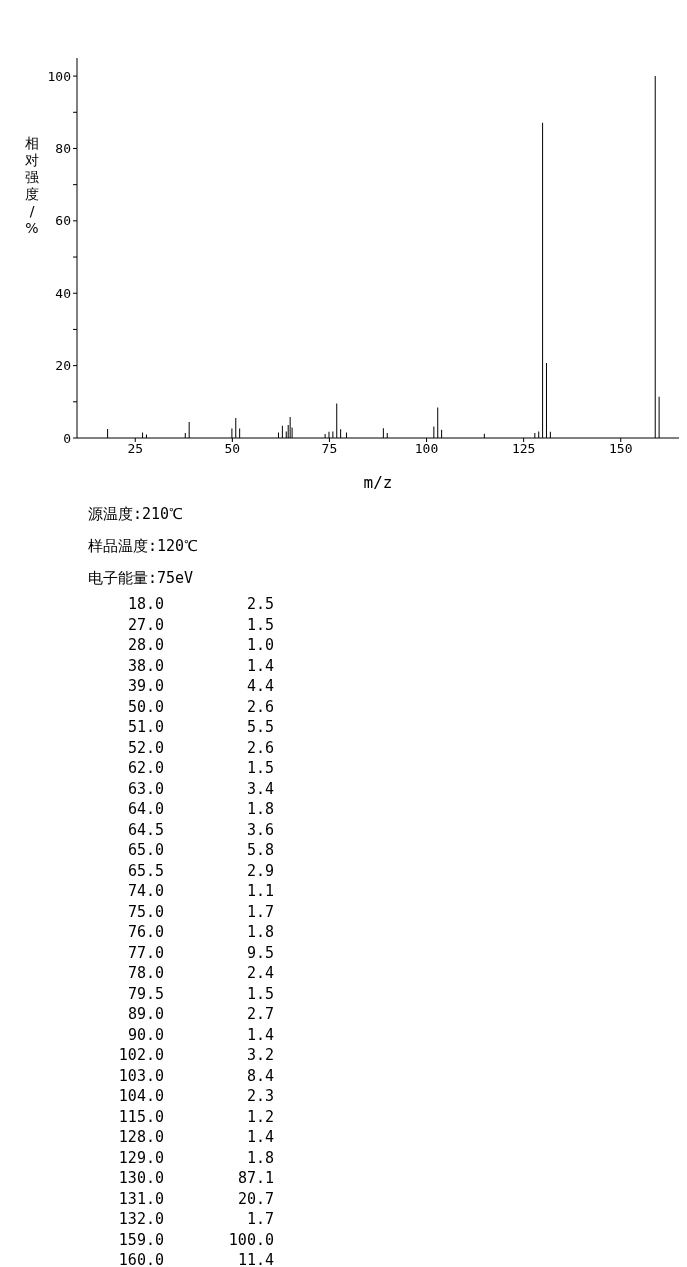 The height and width of the screenshot is (1267, 687). I want to click on text: 1.2, so click(259, 1116).